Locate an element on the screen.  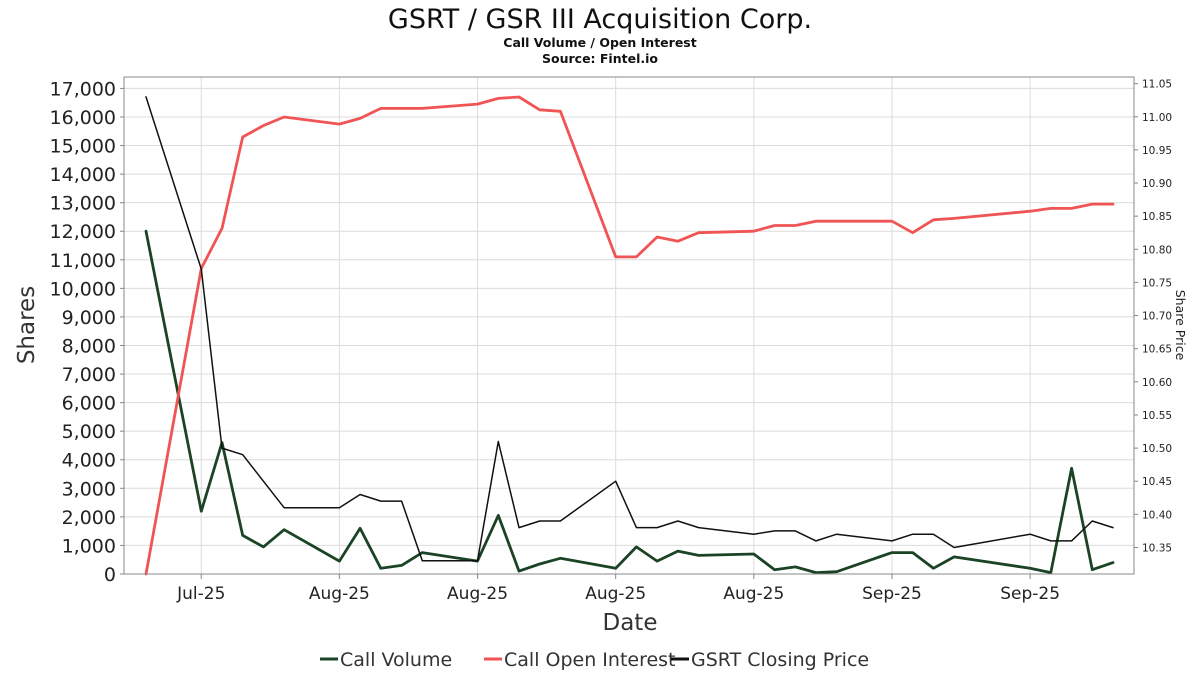
y-tick-label: 15,000 is located at coordinates (83, 147).